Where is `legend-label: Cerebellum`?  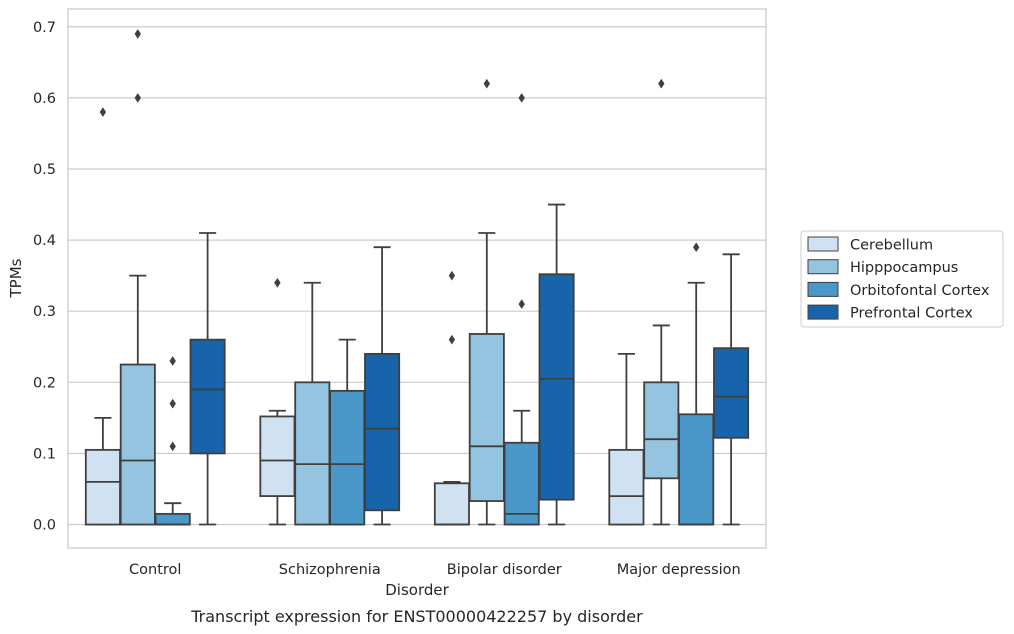 legend-label: Cerebellum is located at coordinates (891, 246).